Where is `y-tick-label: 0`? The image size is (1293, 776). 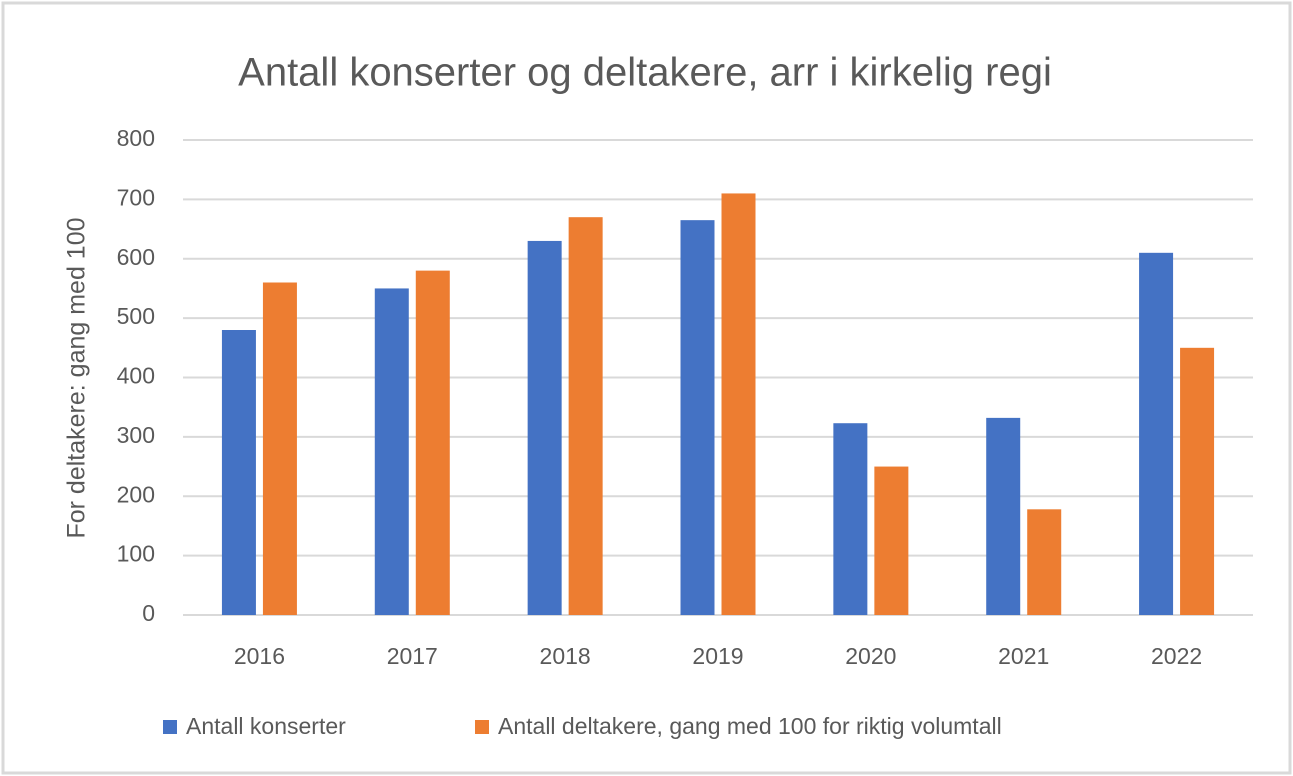 y-tick-label: 0 is located at coordinates (148, 613).